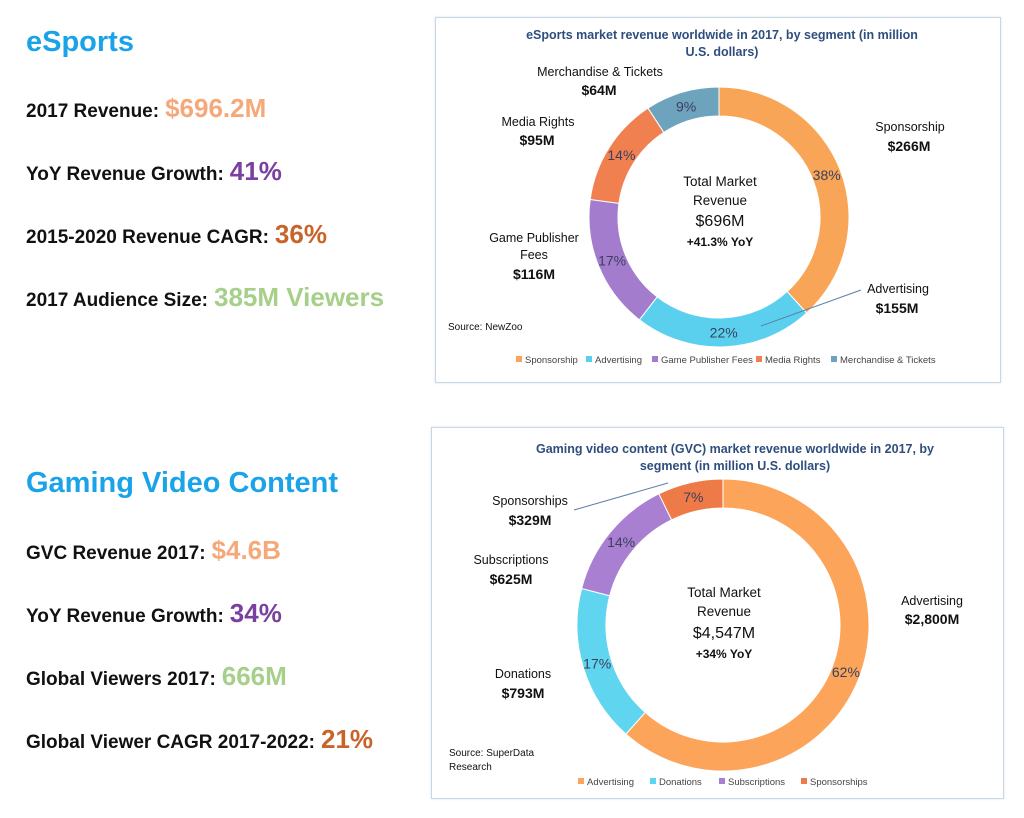 The width and height of the screenshot is (1024, 818). I want to click on stat-row: Global Viewer CAGR 2017-2022: 21%, so click(199, 739).